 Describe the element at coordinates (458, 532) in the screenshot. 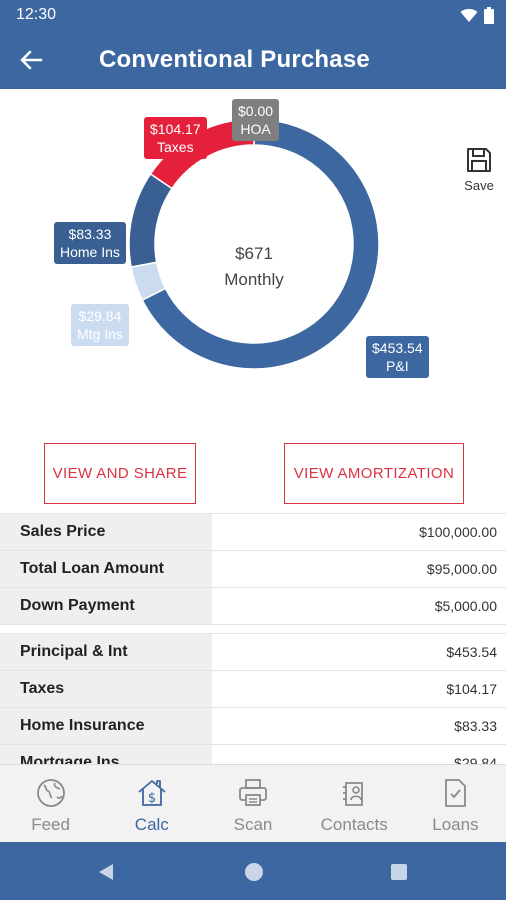

I see `row-value: $100,000.00` at that location.